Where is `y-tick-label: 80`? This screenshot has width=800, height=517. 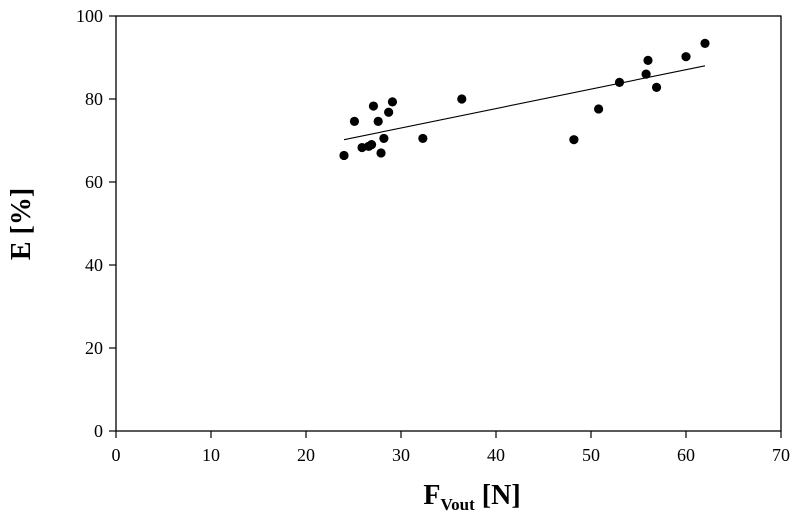 y-tick-label: 80 is located at coordinates (94, 99).